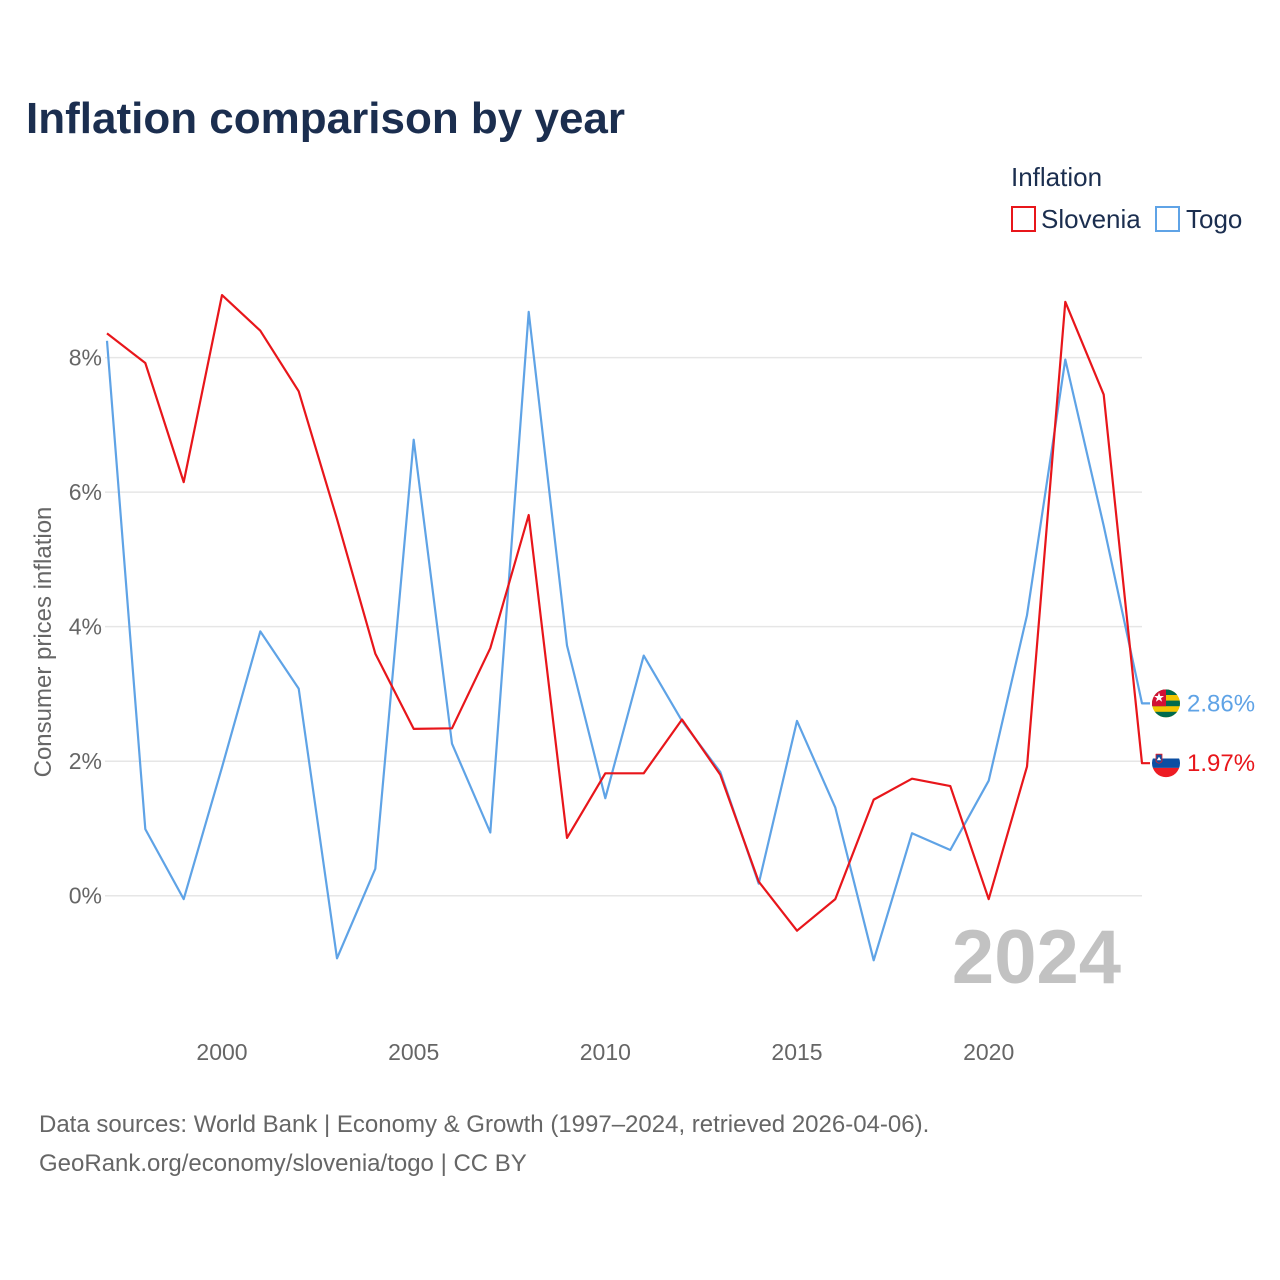  Describe the element at coordinates (1023, 219) in the screenshot. I see `legend-swatch-slovenia` at that location.